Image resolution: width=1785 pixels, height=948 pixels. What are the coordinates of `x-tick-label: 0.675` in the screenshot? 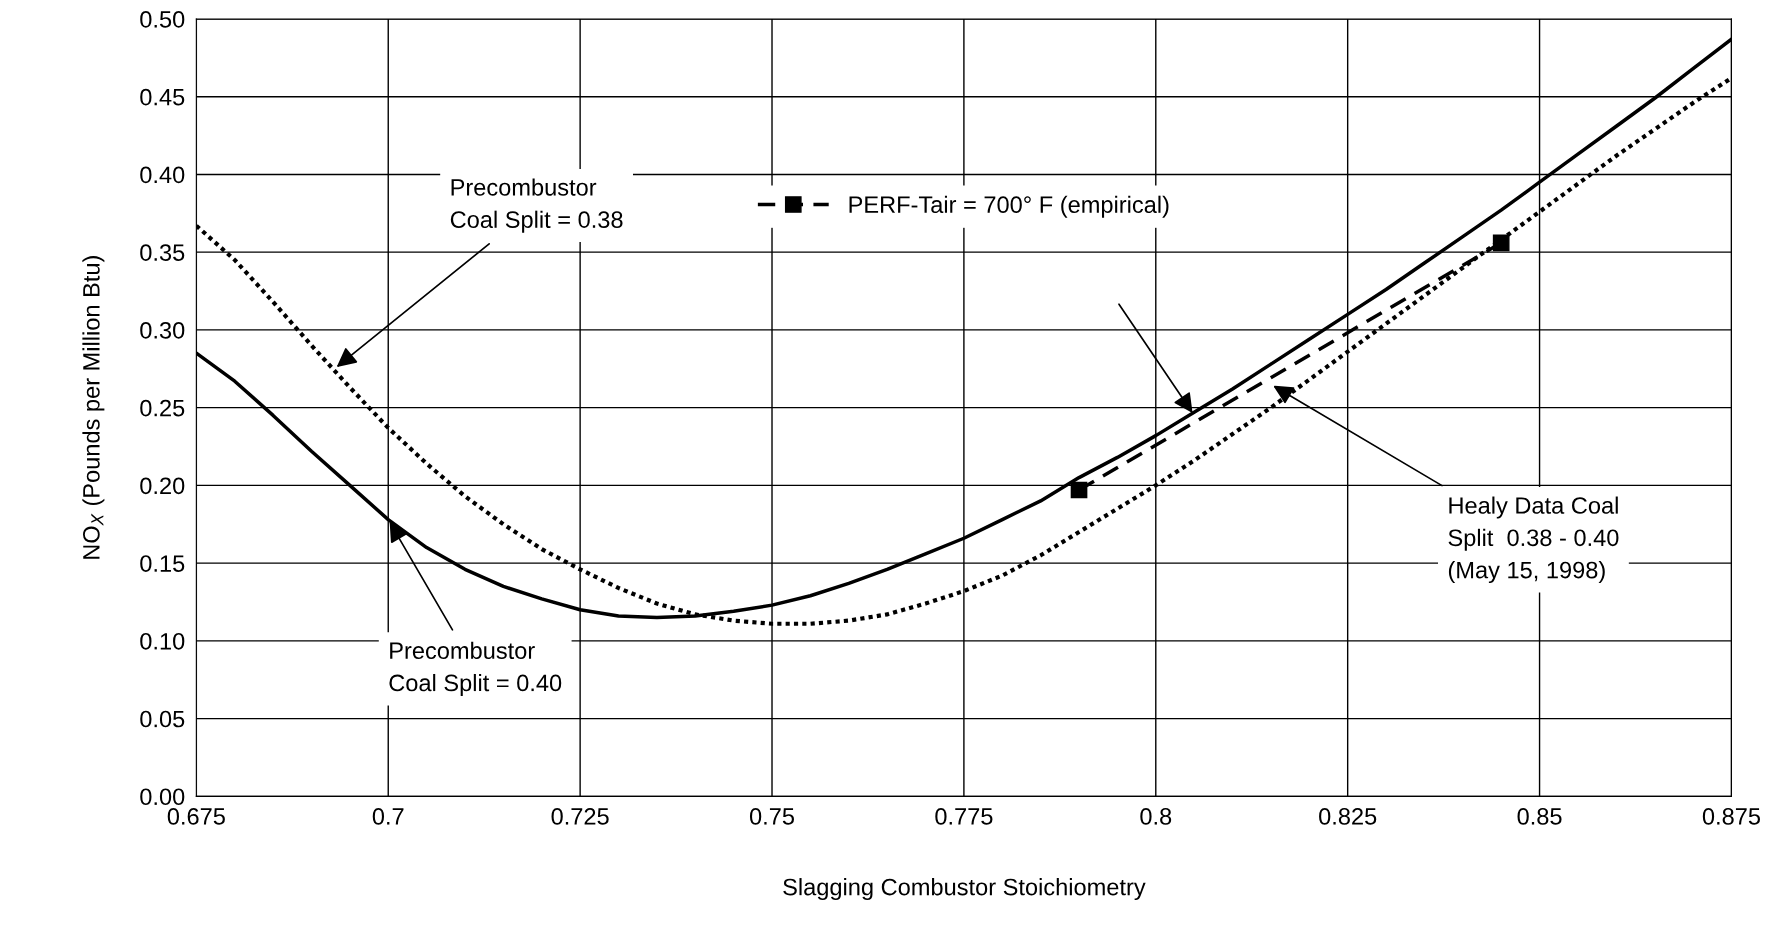 It's located at (196, 816).